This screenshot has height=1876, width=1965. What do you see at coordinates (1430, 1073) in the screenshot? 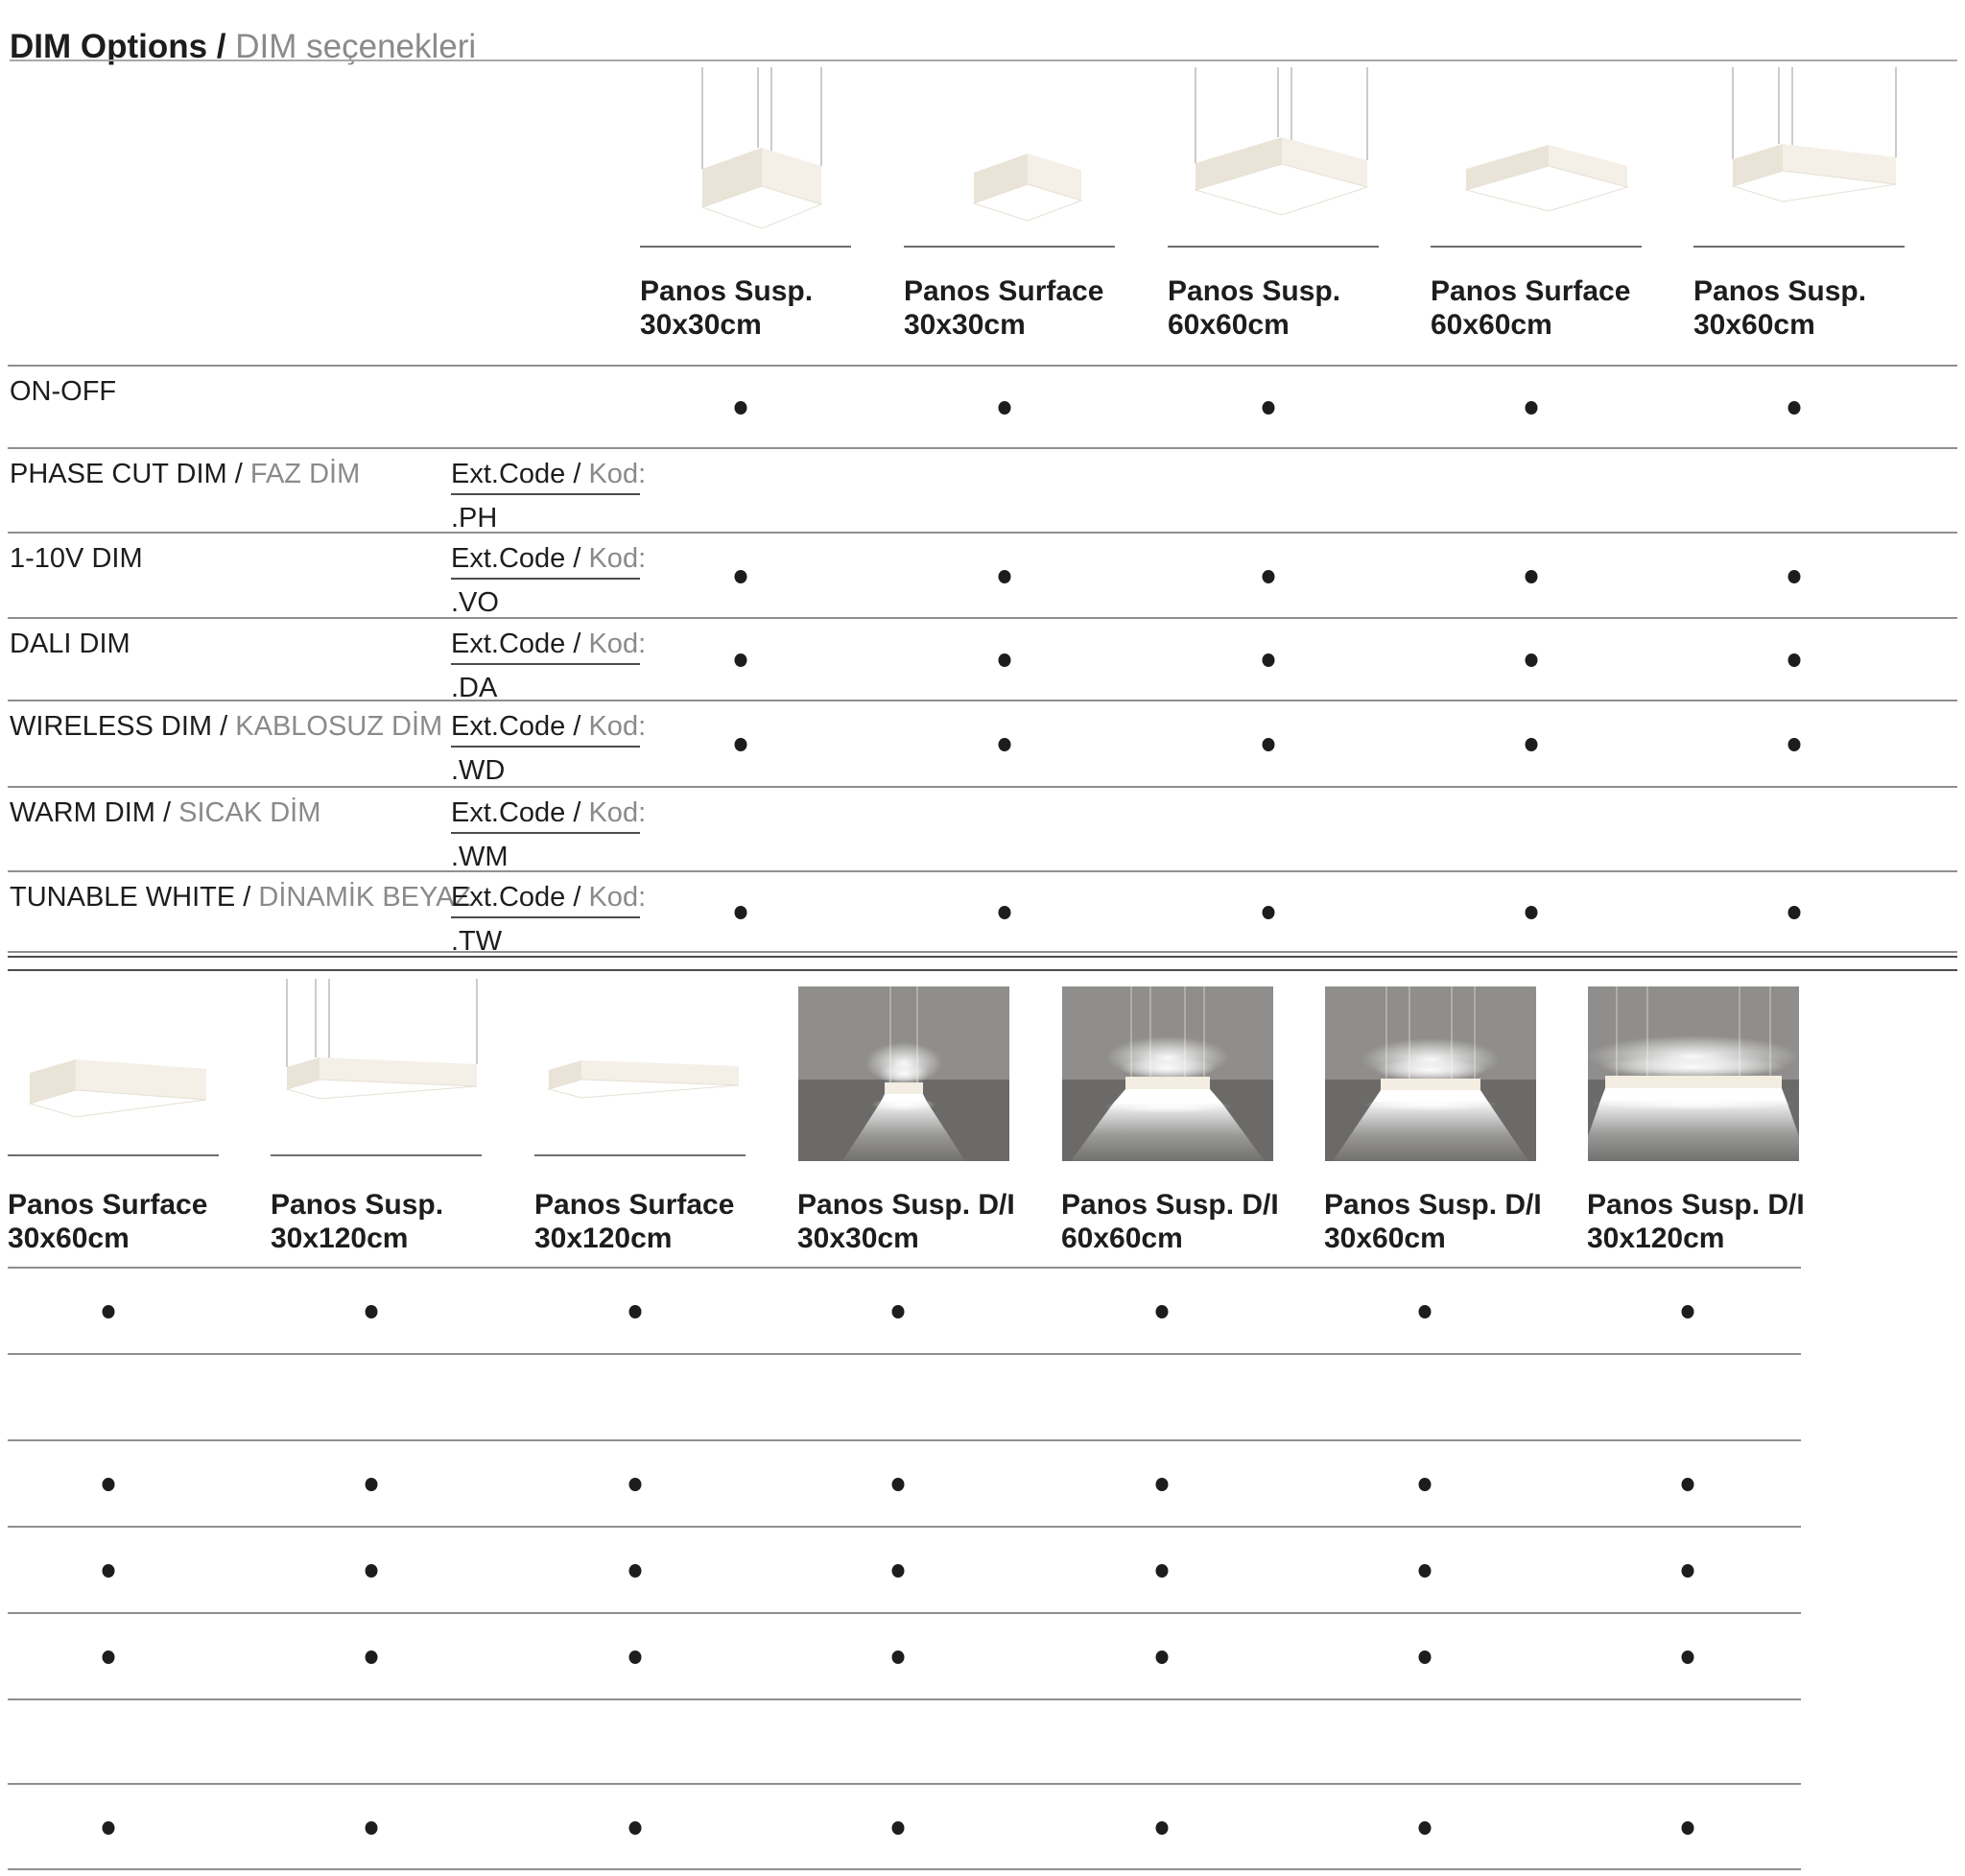
I see `product-photo-photo-di-30x60` at bounding box center [1430, 1073].